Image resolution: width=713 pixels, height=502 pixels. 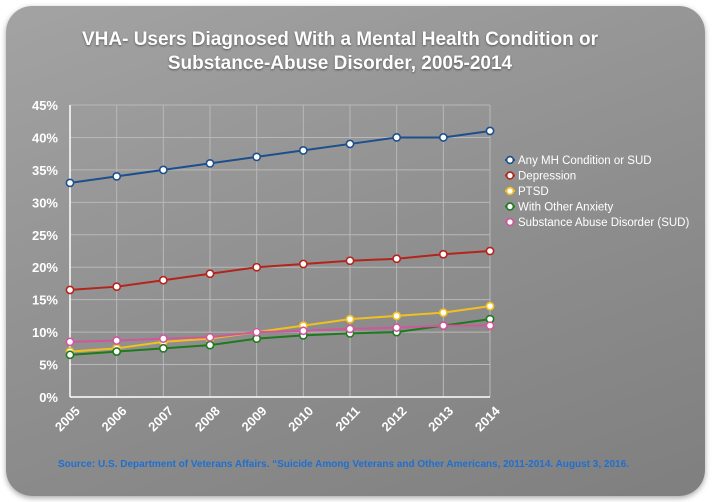 What do you see at coordinates (160, 418) in the screenshot?
I see `x-tick-label: 2007` at bounding box center [160, 418].